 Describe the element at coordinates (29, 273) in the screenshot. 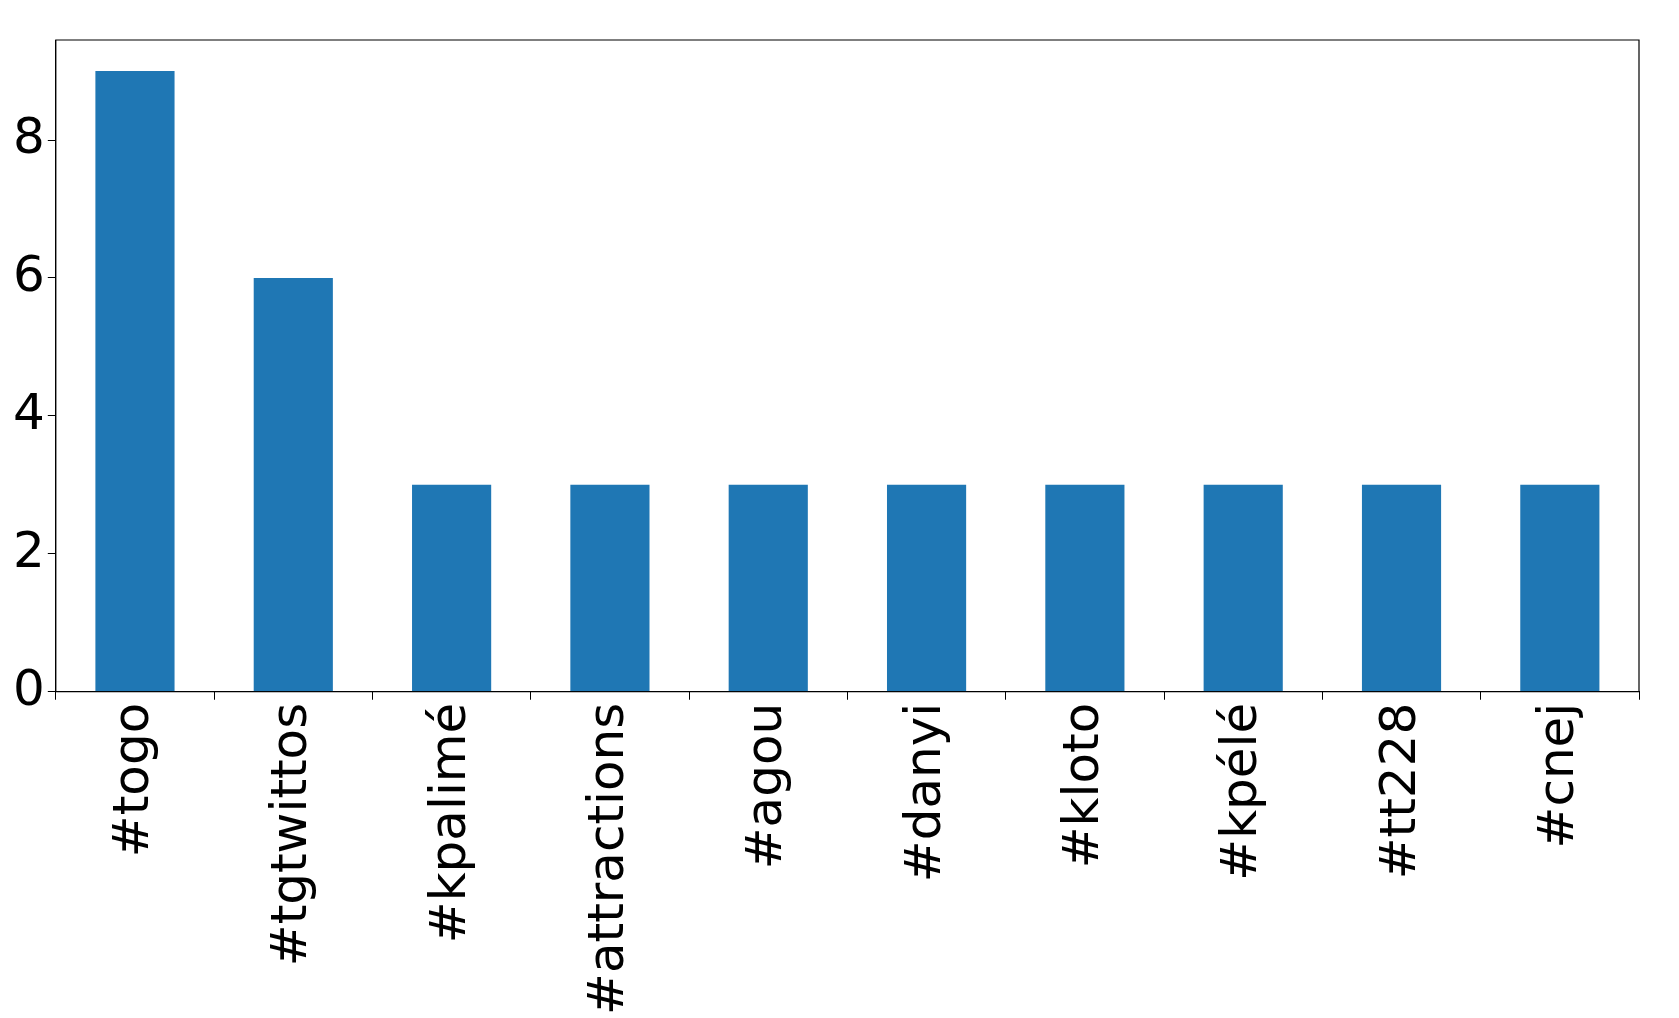

I see `y-tick-label: 6` at that location.